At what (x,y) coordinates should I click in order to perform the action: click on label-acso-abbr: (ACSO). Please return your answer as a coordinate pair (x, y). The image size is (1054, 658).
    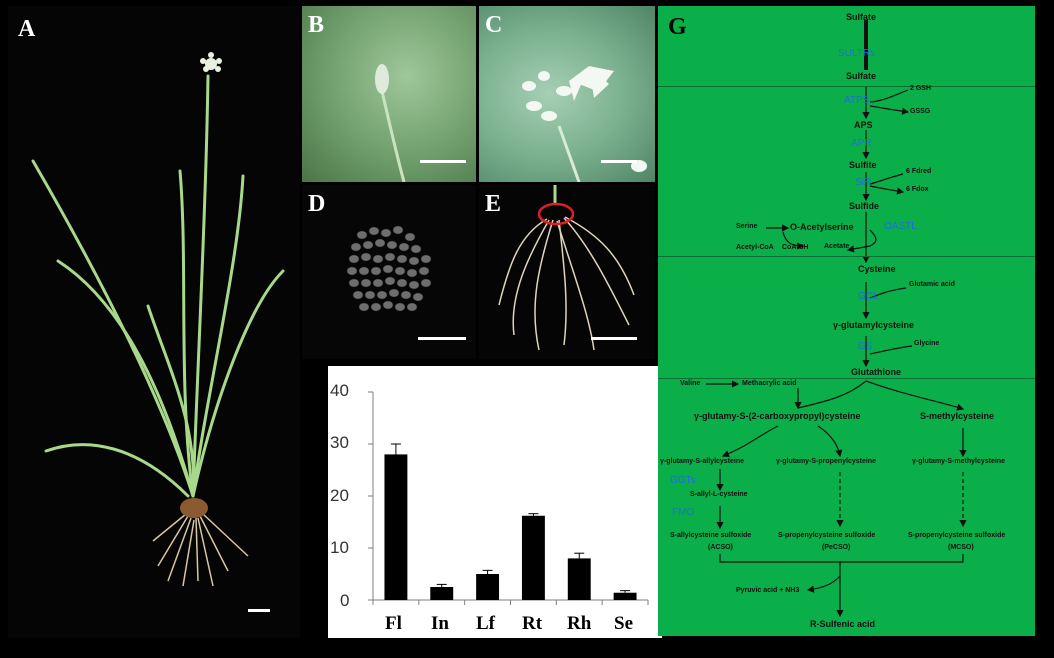
    Looking at the image, I should click on (720, 547).